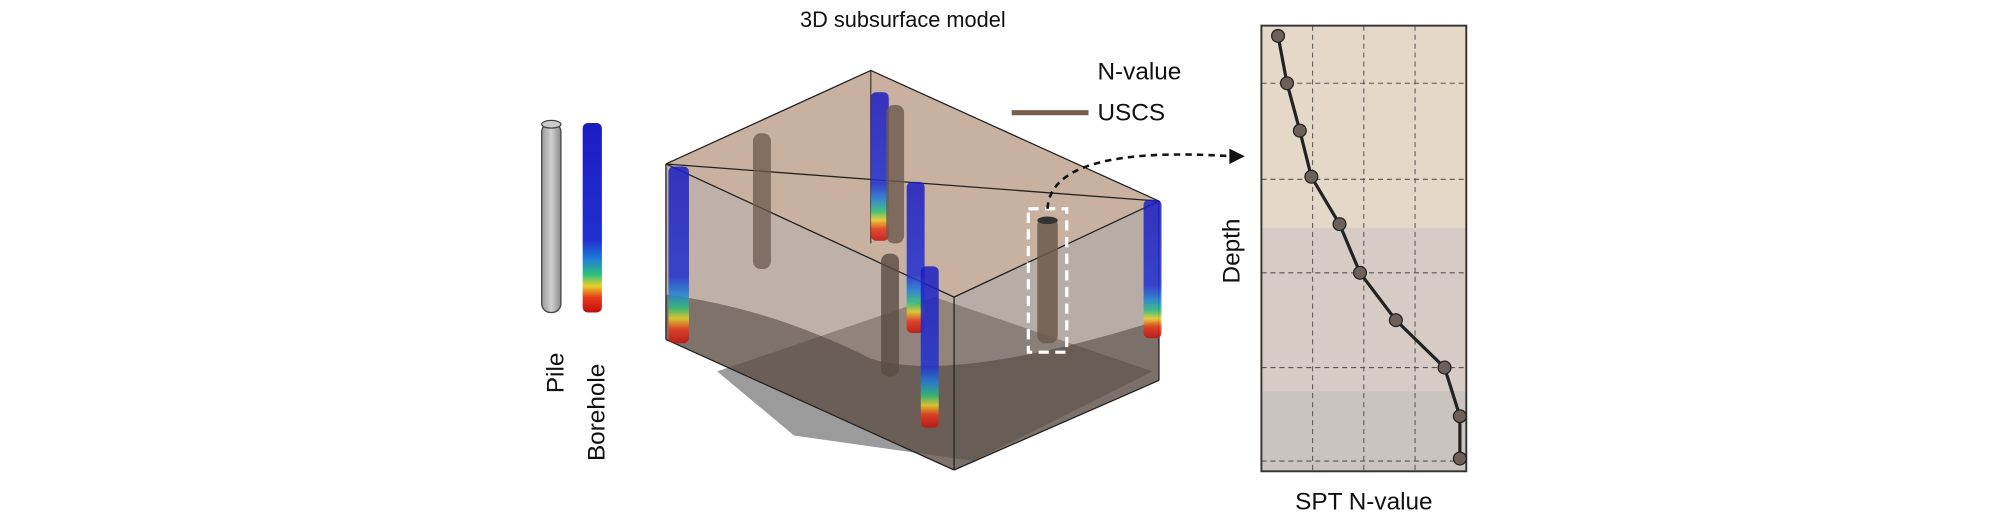 This screenshot has height=520, width=2008. Describe the element at coordinates (1232, 251) in the screenshot. I see `y-axis-label: Depth` at that location.